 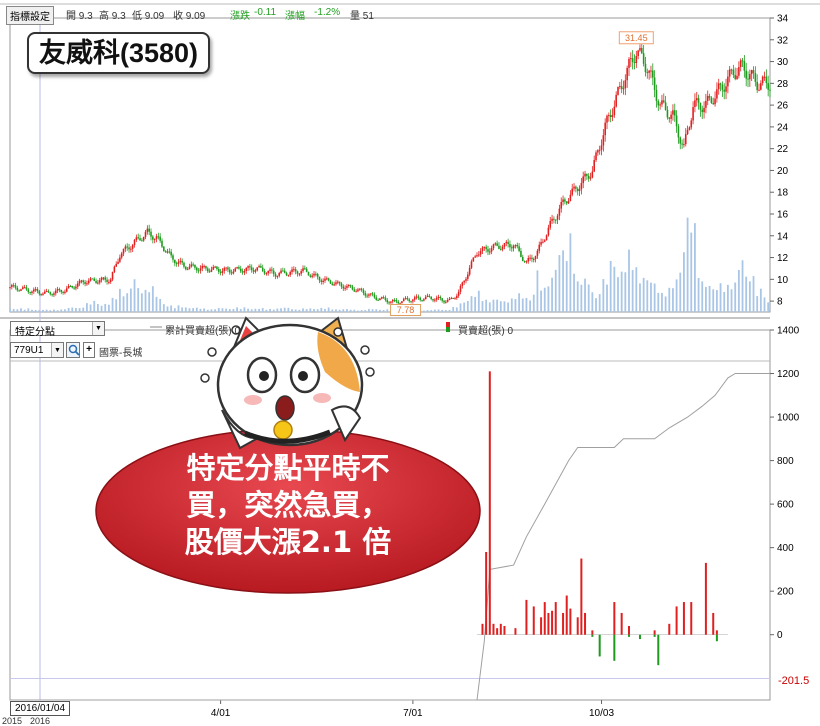 What do you see at coordinates (30, 15) in the screenshot?
I see `indicator-settings-button: 指標設定` at bounding box center [30, 15].